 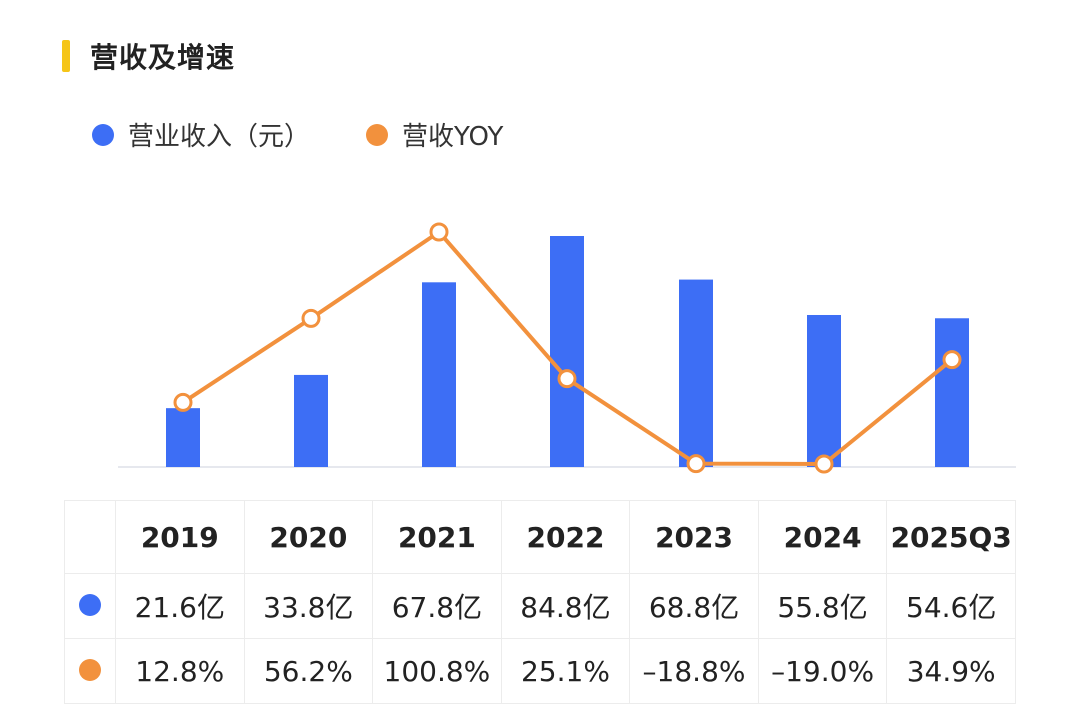 I want to click on yoy-point-2022, so click(x=567, y=379).